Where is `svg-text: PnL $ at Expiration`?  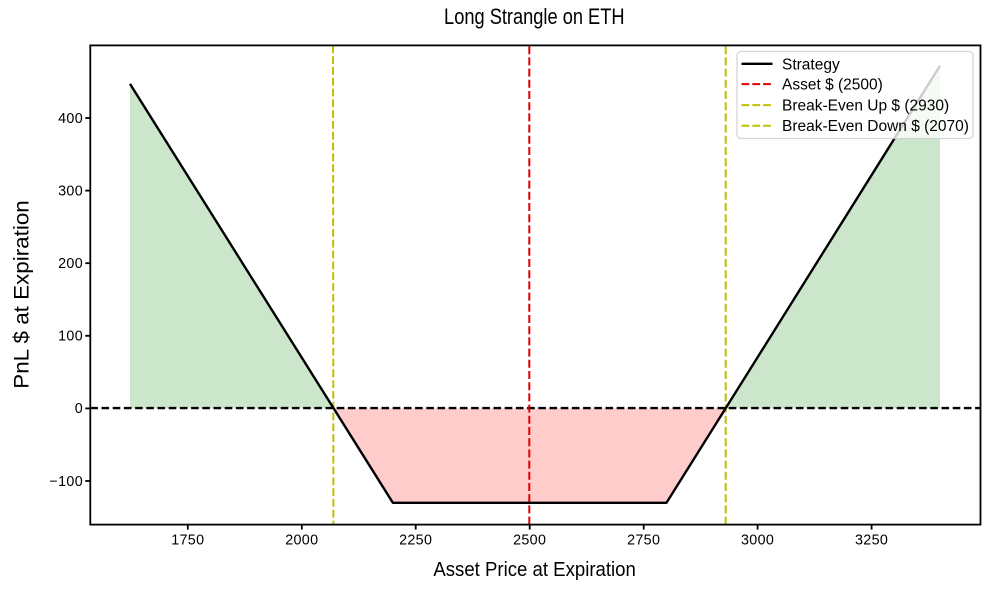
svg-text: PnL $ at Expiration is located at coordinates (21, 294).